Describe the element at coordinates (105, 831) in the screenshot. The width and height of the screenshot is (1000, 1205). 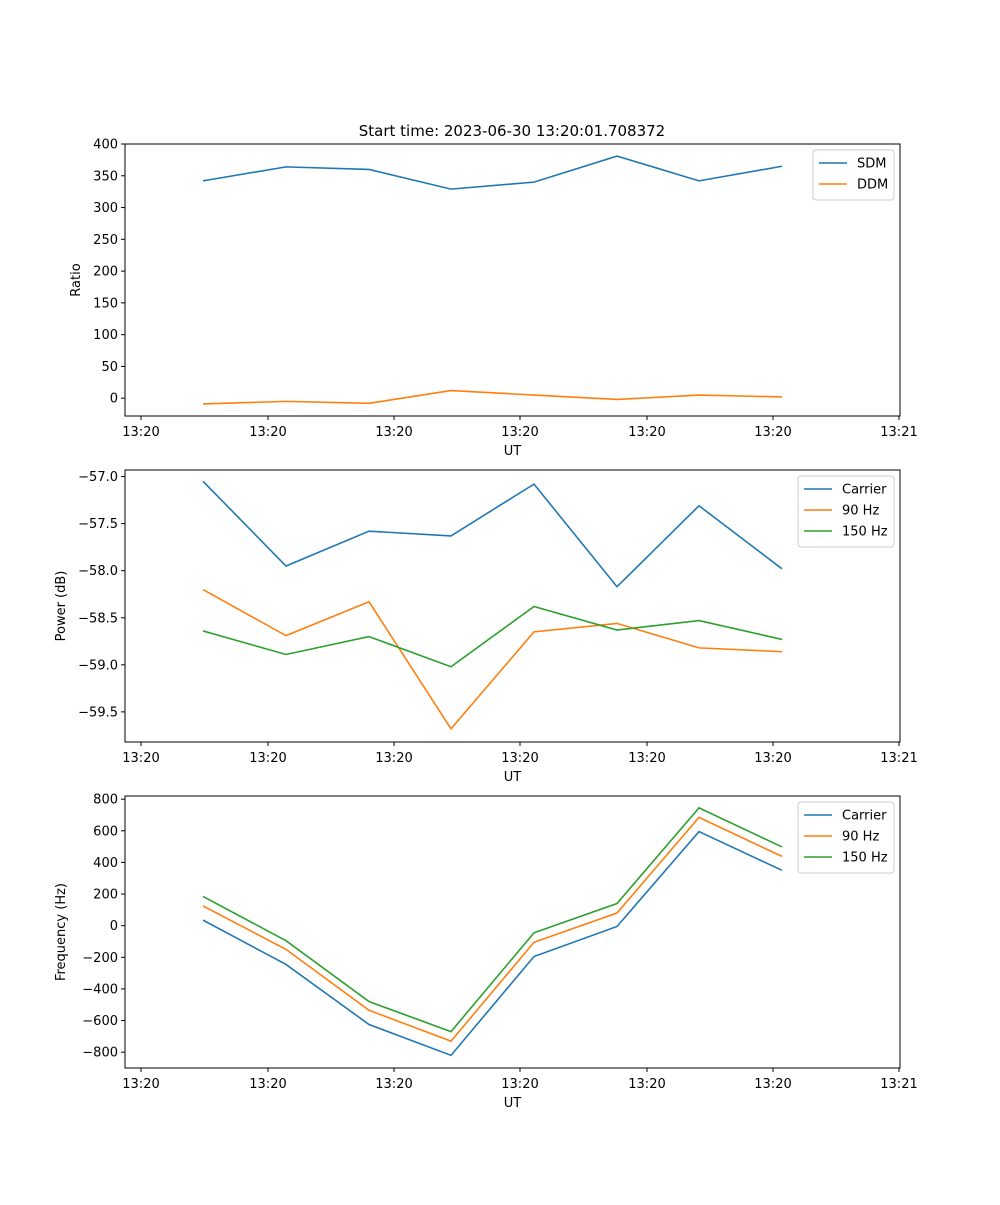
I see `y-tick-label: 600` at that location.